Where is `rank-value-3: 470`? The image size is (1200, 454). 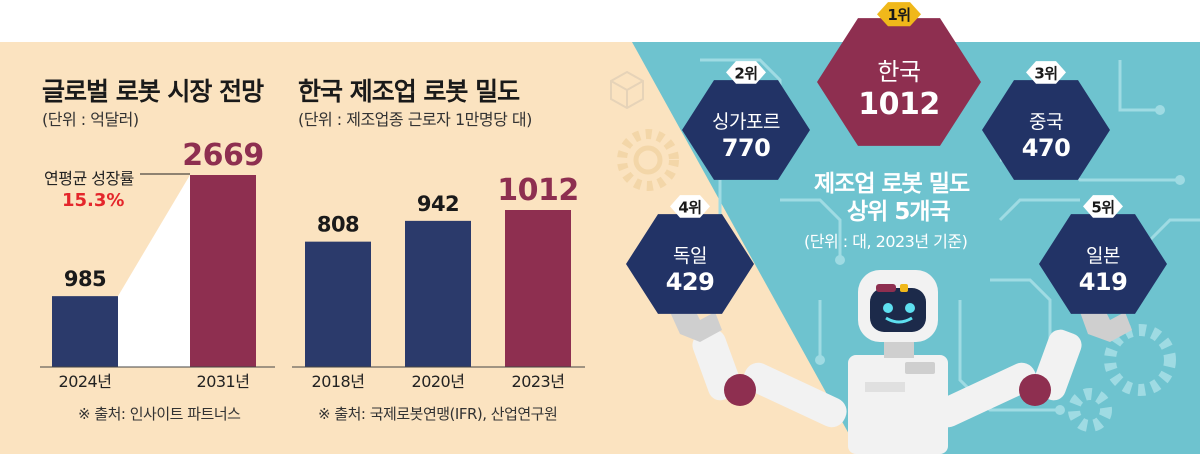 rank-value-3: 470 is located at coordinates (1046, 148).